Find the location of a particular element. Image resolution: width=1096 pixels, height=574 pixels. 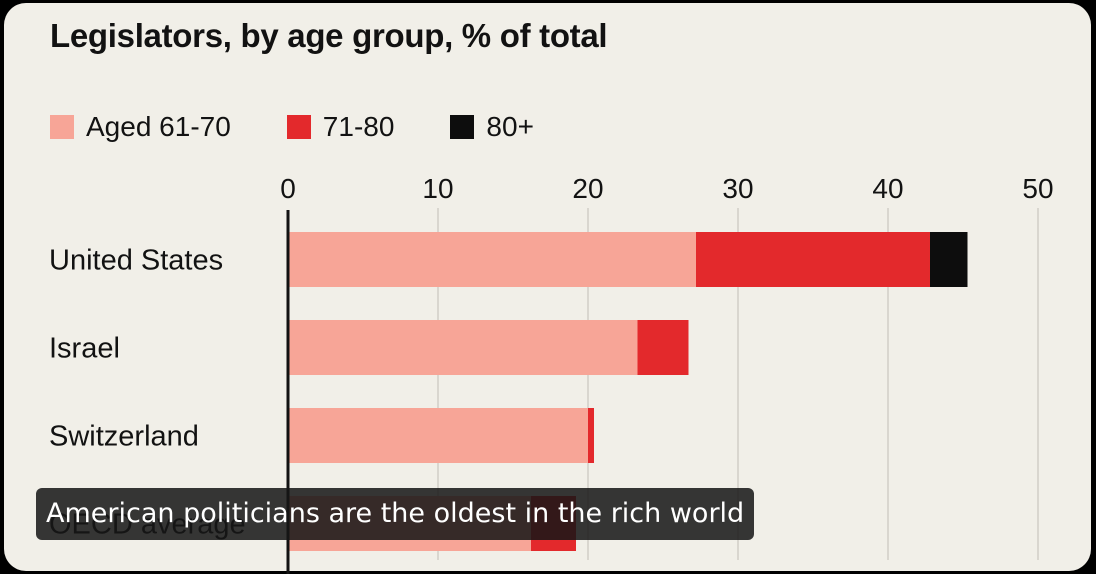

legend-label-71-80: 71-80 is located at coordinates (358, 126).